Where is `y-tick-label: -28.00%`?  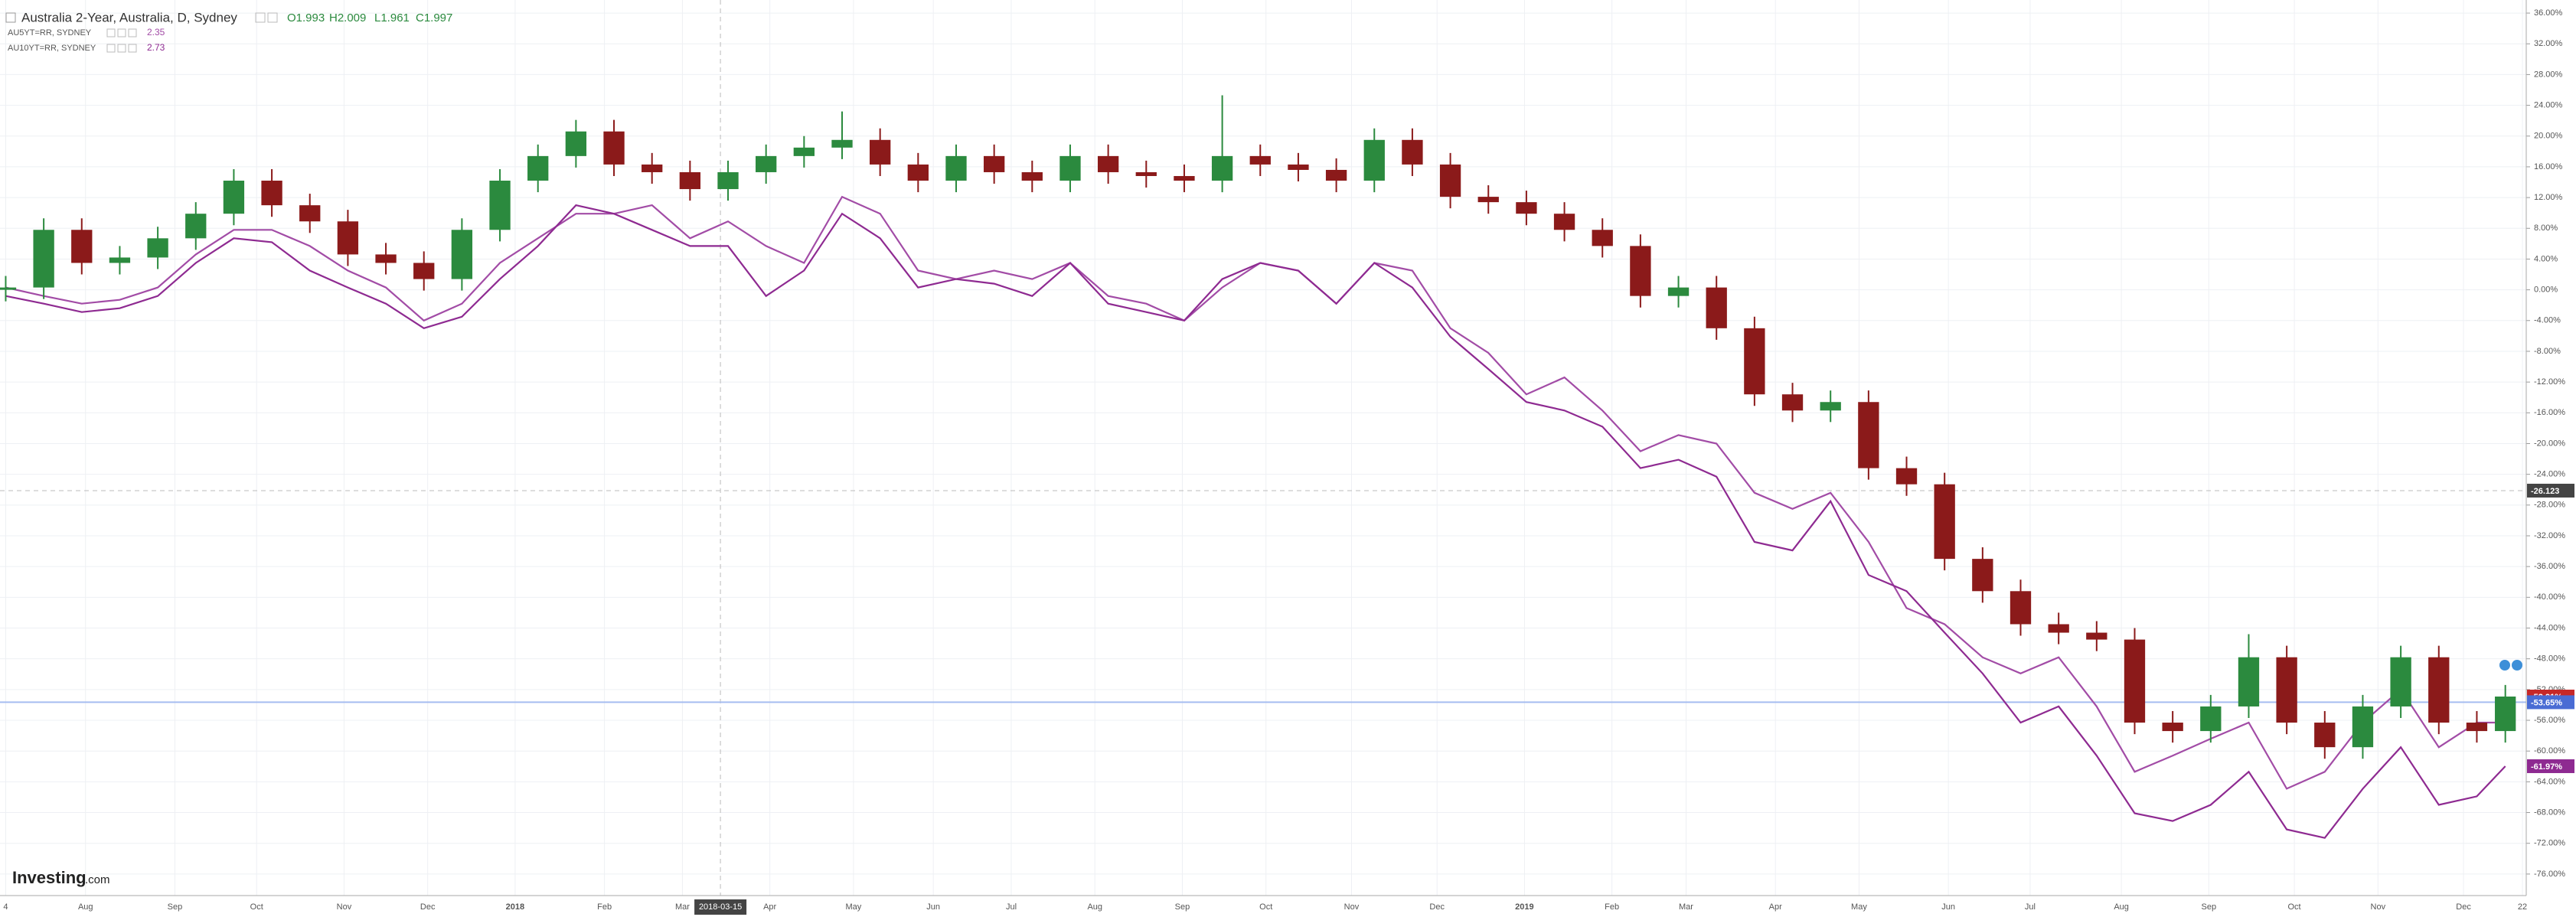
y-tick-label: -28.00% is located at coordinates (2549, 506).